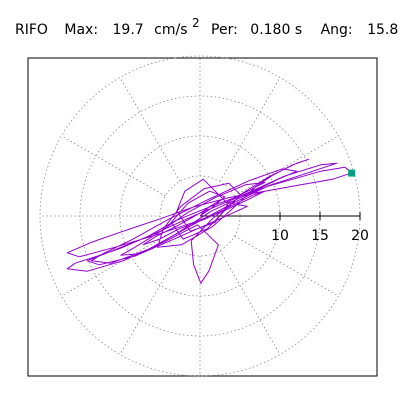 The image size is (400, 400). Describe the element at coordinates (280, 236) in the screenshot. I see `radial-tick-label-10: 10` at that location.